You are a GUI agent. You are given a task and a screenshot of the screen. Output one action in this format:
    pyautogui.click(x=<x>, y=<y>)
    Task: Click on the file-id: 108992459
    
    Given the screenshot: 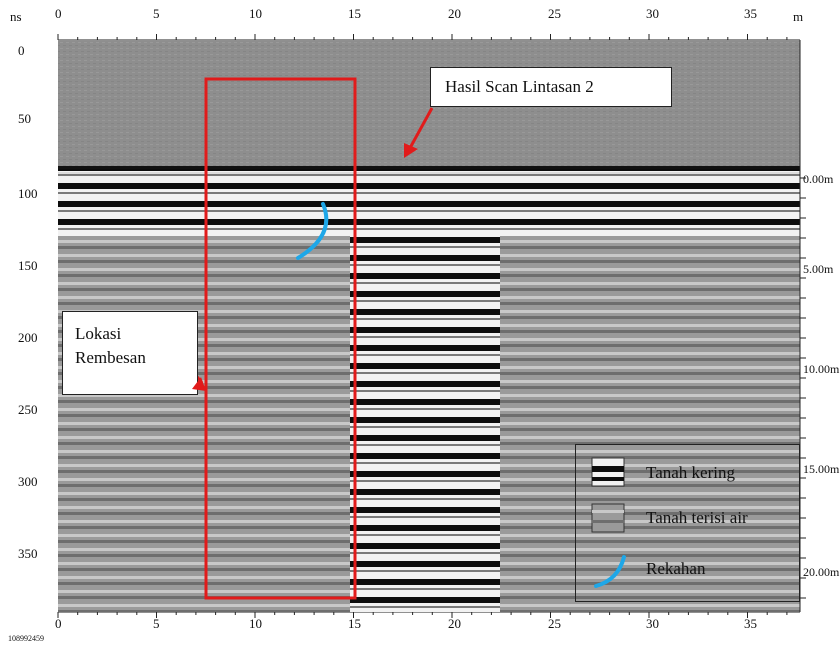 What is the action you would take?
    pyautogui.click(x=26, y=638)
    